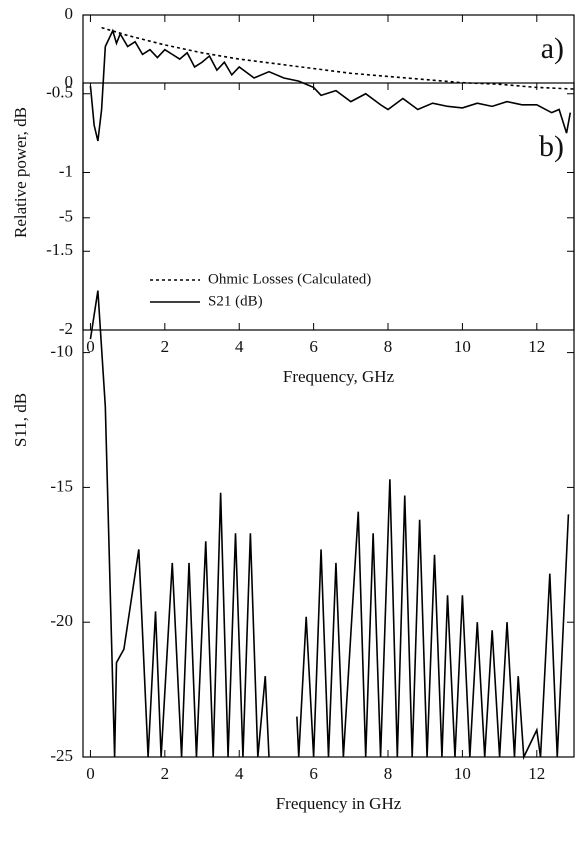 This screenshot has width=578, height=855. I want to click on y-tick-label: -25, so click(61, 755).